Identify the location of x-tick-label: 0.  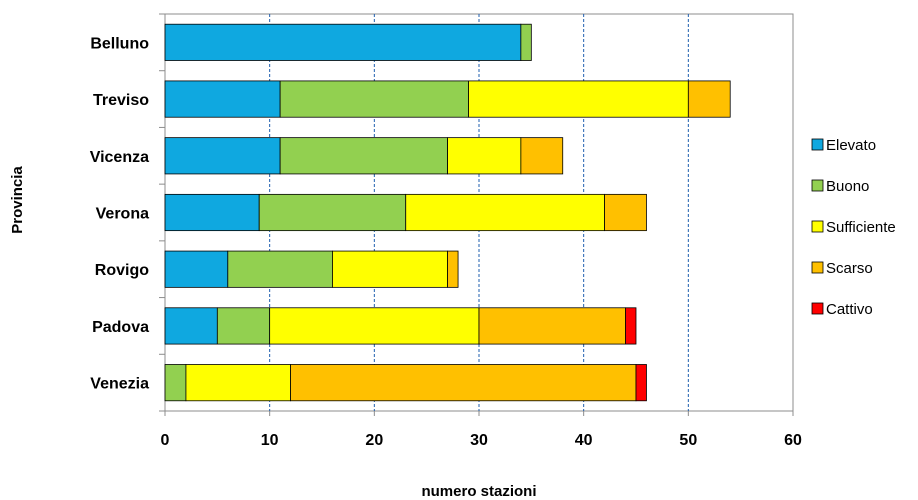
(165, 440).